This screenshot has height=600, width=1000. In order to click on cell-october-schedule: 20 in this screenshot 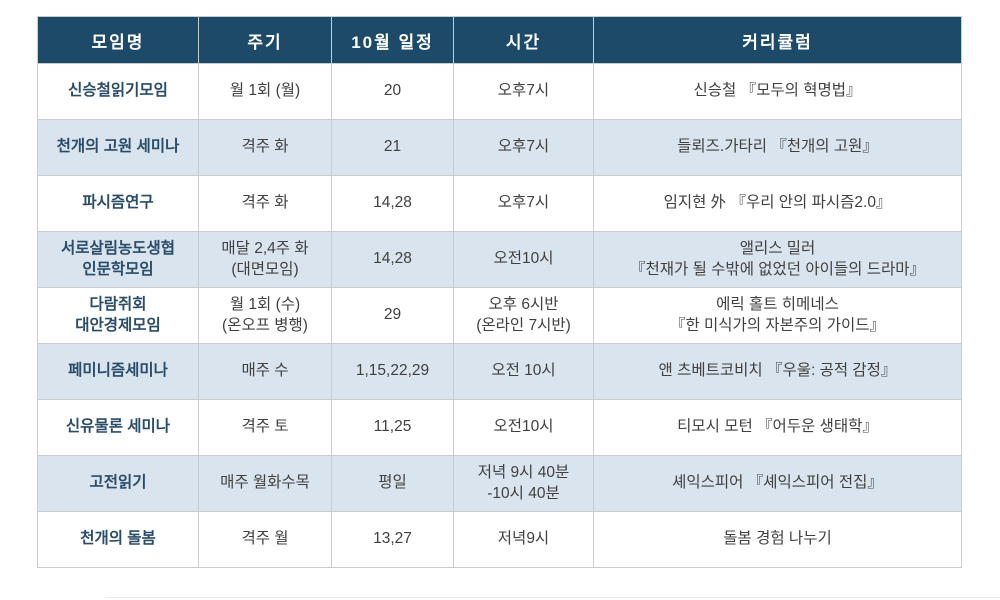, I will do `click(392, 91)`.